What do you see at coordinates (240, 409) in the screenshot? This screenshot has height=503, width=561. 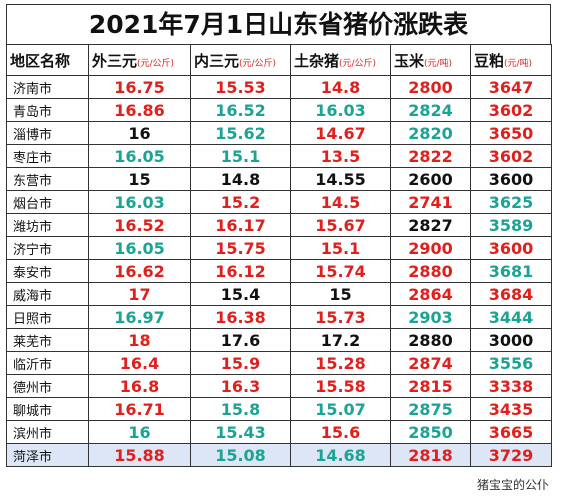 I see `price-cell: 15.8` at bounding box center [240, 409].